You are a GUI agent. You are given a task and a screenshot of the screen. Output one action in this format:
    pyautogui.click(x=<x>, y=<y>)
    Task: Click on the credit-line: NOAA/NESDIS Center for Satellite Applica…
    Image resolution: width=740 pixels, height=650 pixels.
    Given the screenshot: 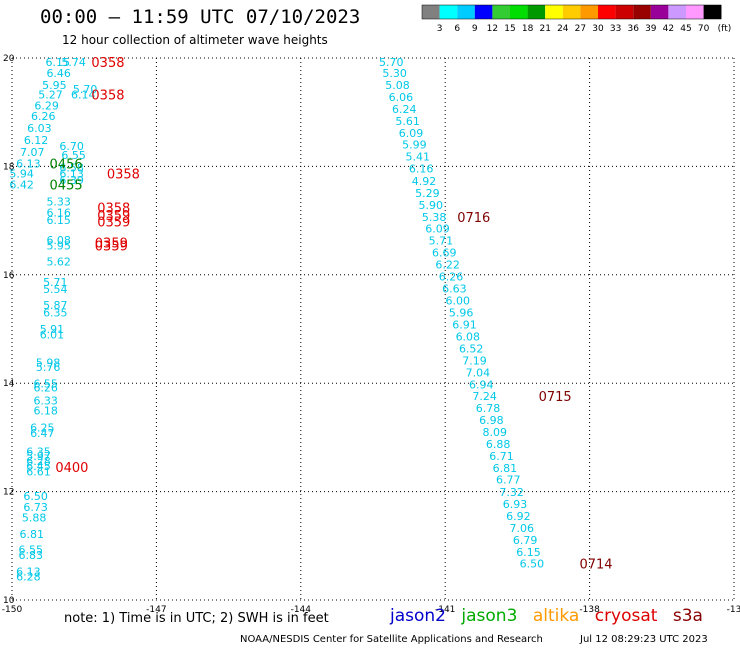 What is the action you would take?
    pyautogui.click(x=391, y=639)
    